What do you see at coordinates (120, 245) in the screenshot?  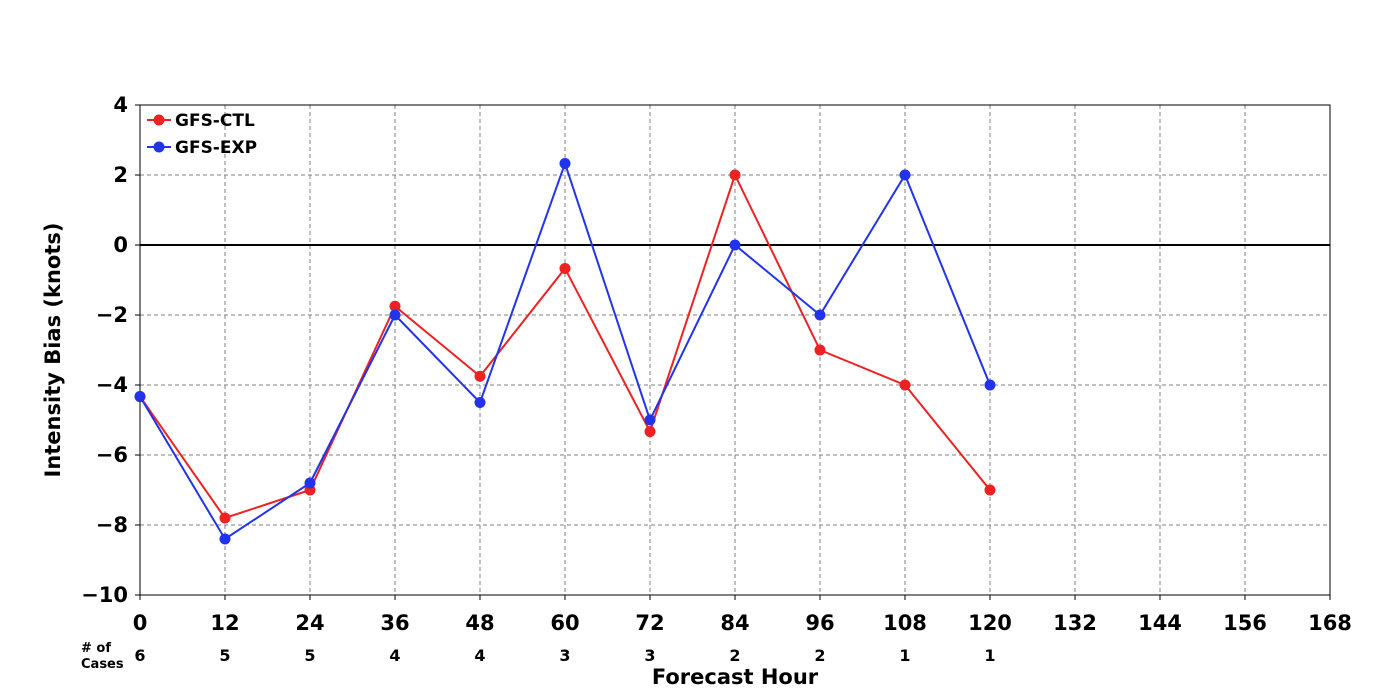 I see `y-tick-label: 0` at bounding box center [120, 245].